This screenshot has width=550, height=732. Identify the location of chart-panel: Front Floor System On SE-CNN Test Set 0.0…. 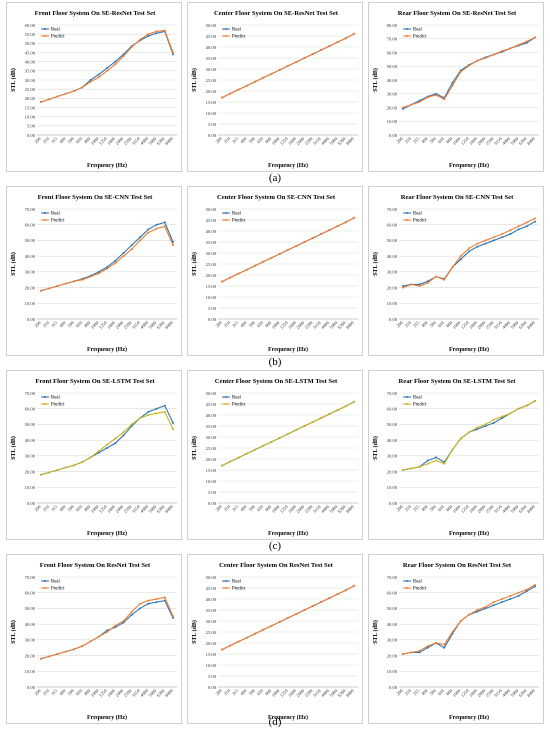
(94, 271).